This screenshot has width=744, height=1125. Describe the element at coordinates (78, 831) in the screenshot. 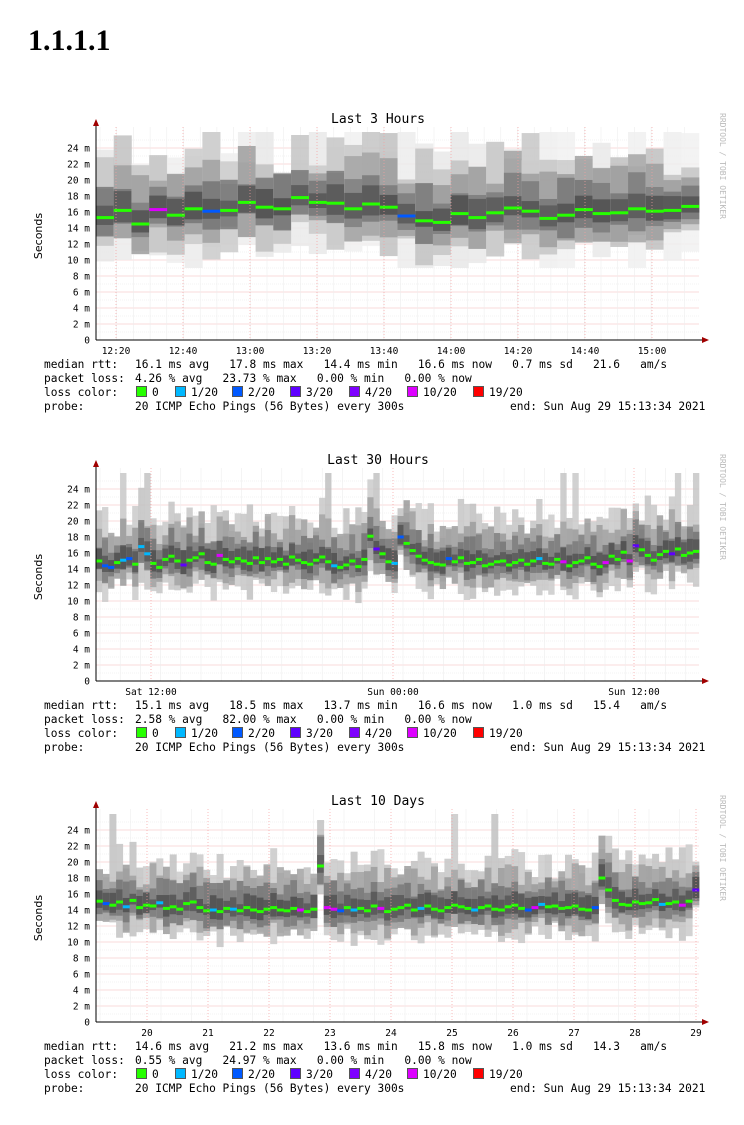

I see `y-tick-label: 24 m` at that location.